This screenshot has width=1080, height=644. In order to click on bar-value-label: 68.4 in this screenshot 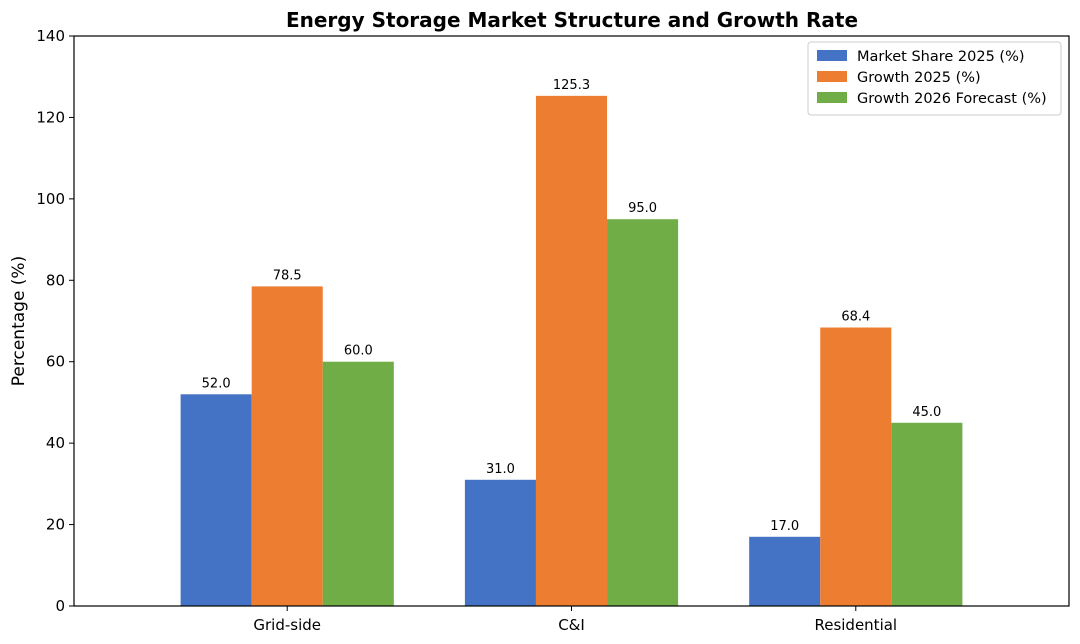, I will do `click(855, 317)`.